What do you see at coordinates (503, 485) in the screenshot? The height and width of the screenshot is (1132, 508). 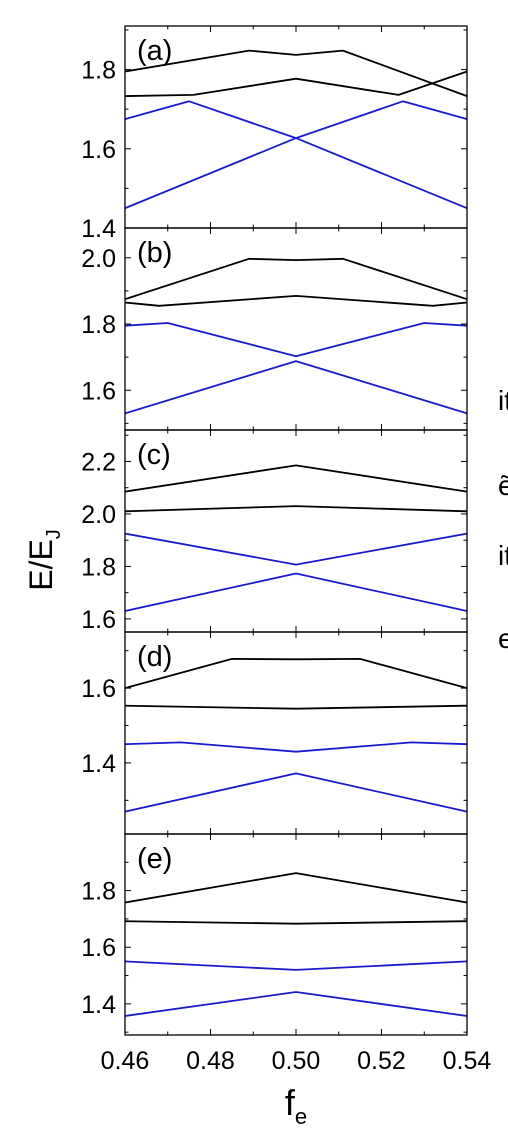 I see `right-edge-glyph: ẽ` at bounding box center [503, 485].